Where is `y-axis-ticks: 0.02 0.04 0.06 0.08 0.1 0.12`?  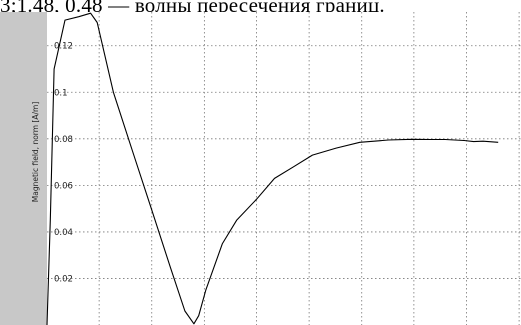
y-axis-ticks: 0.02 0.04 0.06 0.08 0.1 0.12 is located at coordinates (63, 163).